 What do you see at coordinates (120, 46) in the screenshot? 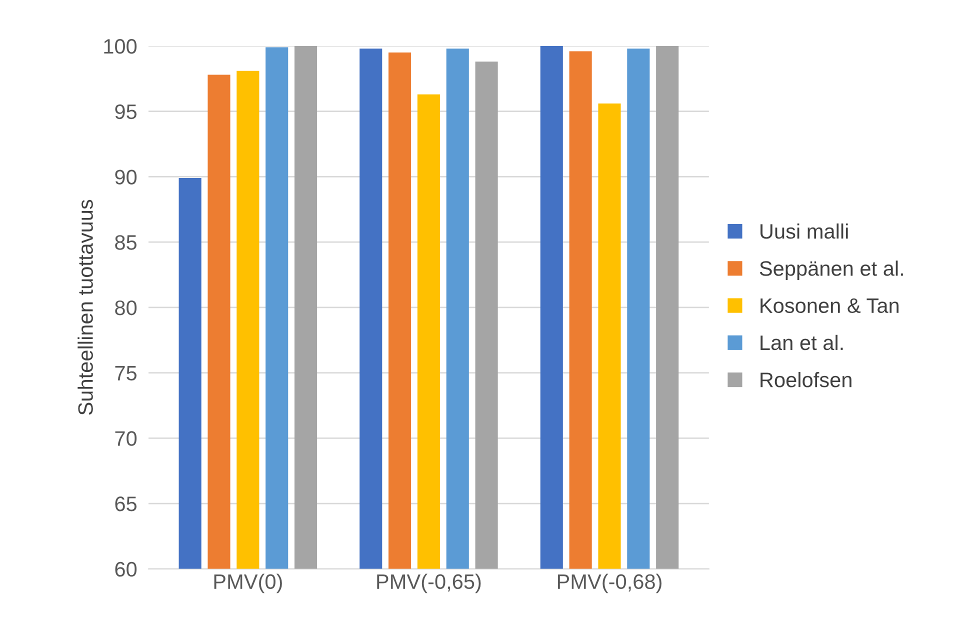
I see `y-tick-label: 100` at bounding box center [120, 46].